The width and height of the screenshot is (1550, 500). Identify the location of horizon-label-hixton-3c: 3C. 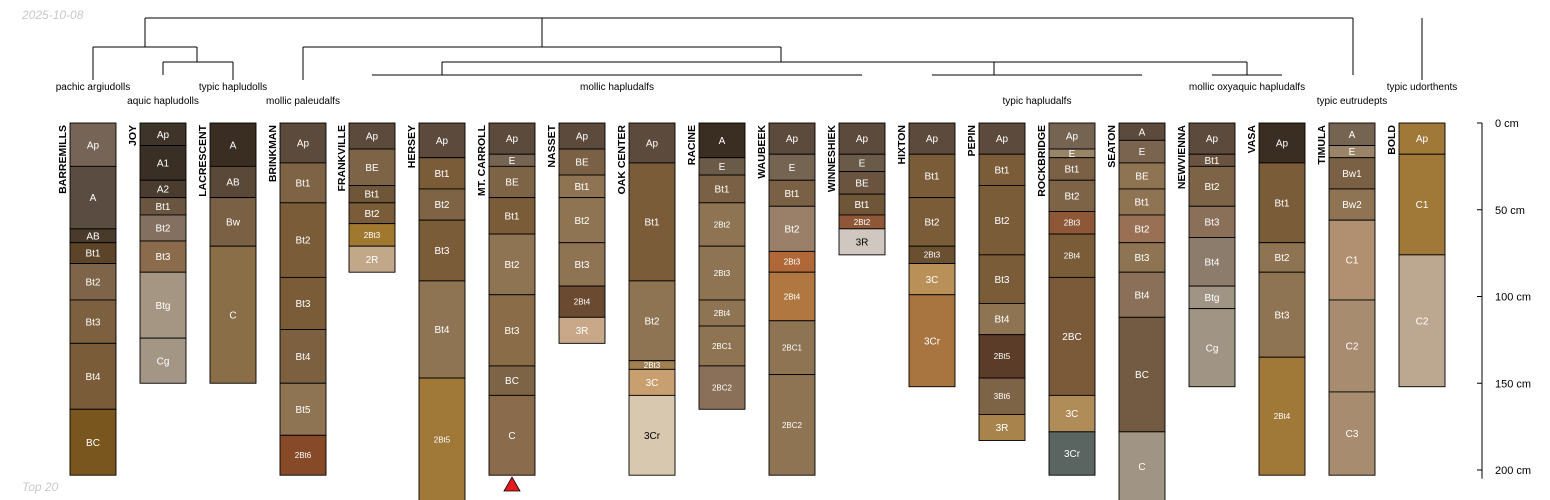
(932, 280).